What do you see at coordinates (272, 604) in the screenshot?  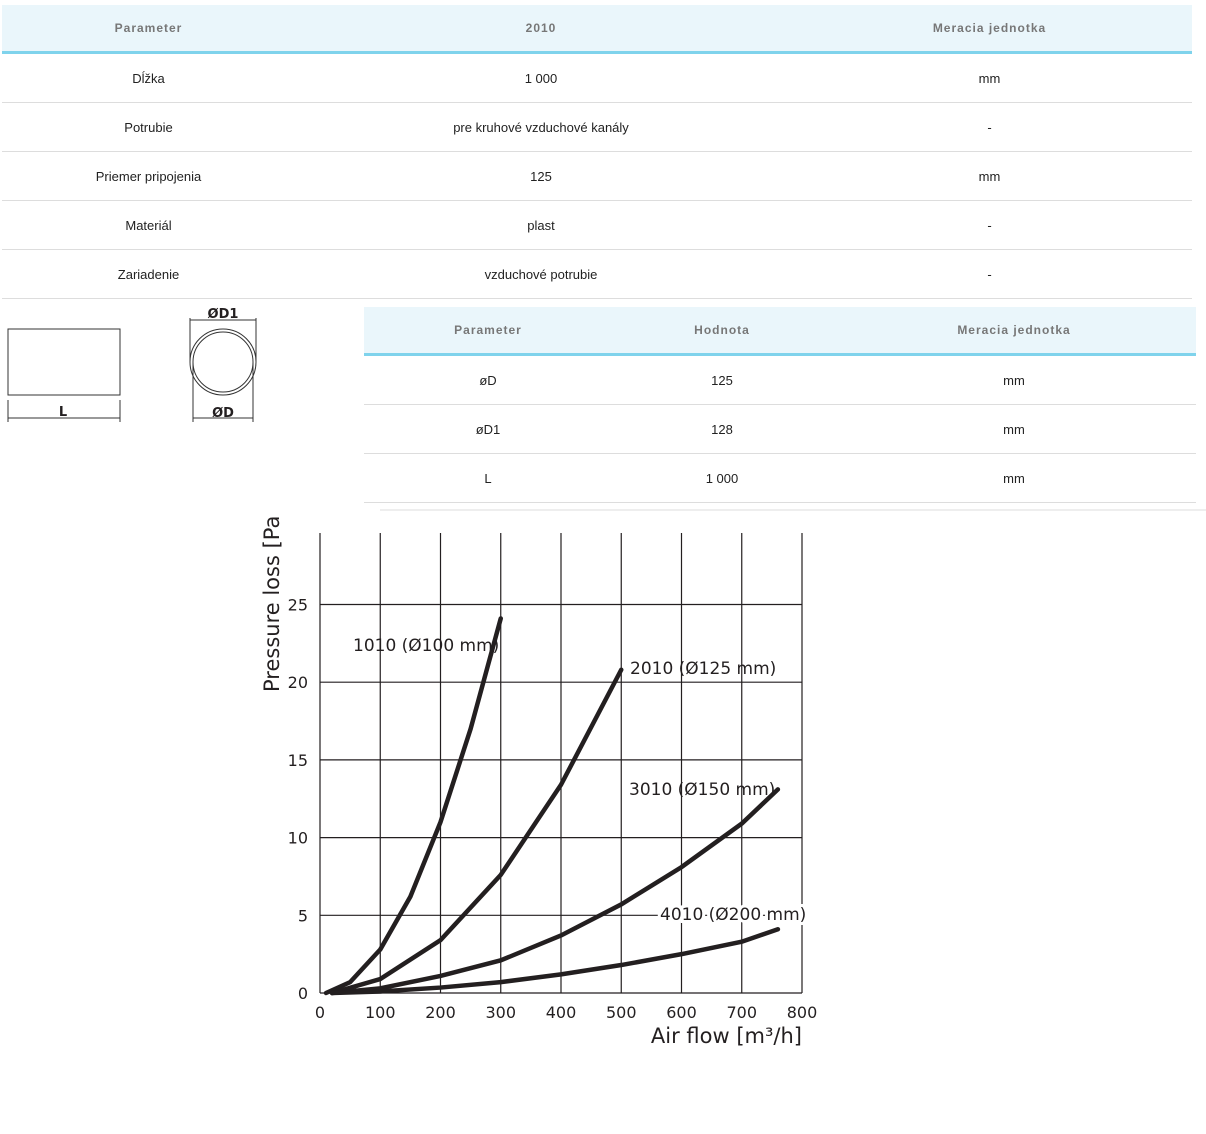 I see `y-axis-label: Pressure loss [Pa` at bounding box center [272, 604].